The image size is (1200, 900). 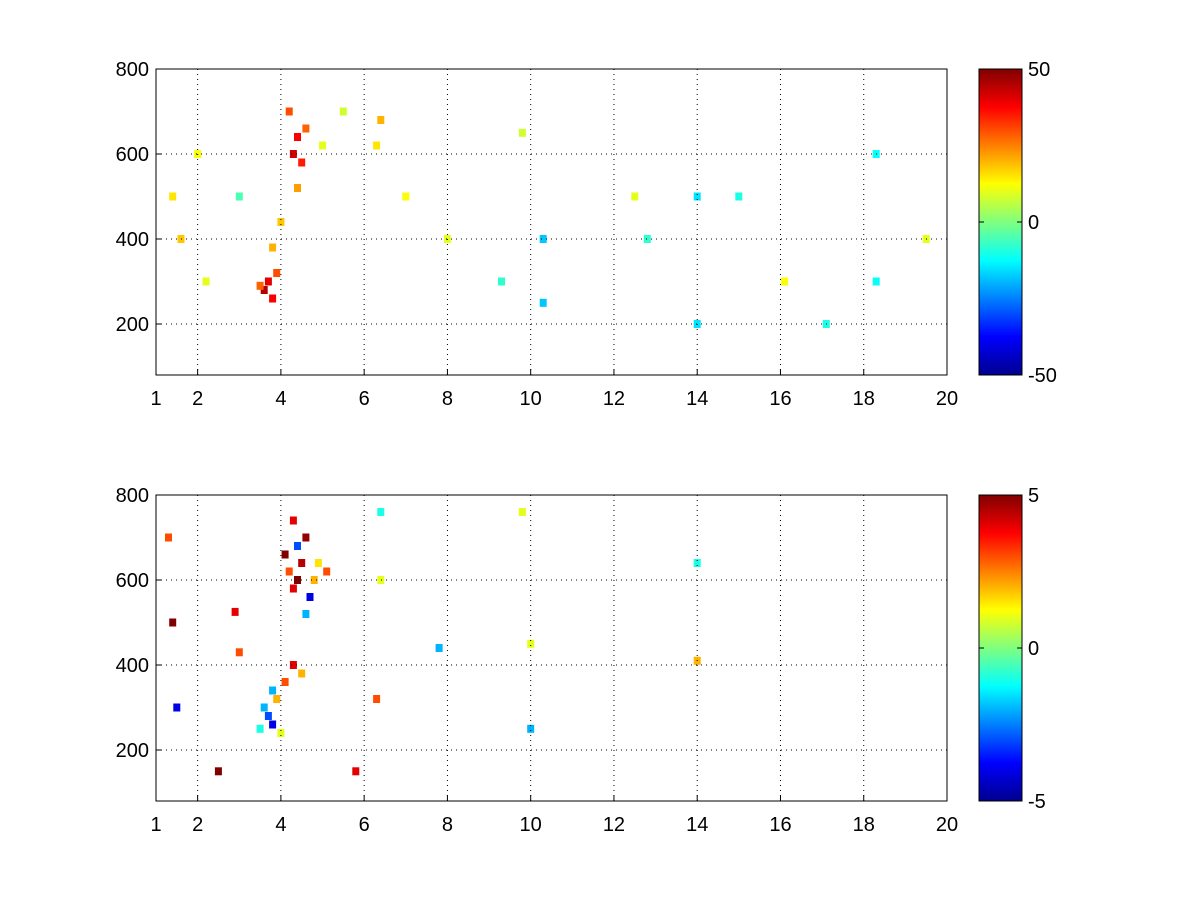 What do you see at coordinates (197, 399) in the screenshot?
I see `top-x-tick-label: 2` at bounding box center [197, 399].